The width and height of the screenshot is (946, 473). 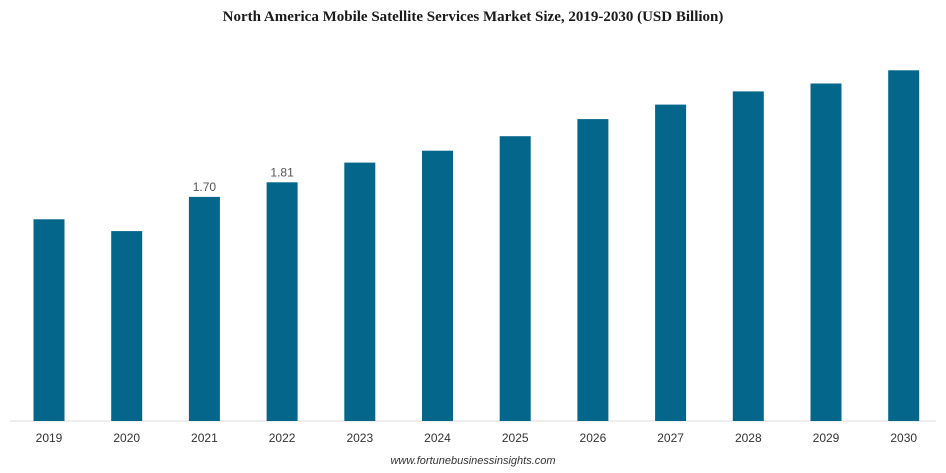 What do you see at coordinates (127, 326) in the screenshot?
I see `bar-2020` at bounding box center [127, 326].